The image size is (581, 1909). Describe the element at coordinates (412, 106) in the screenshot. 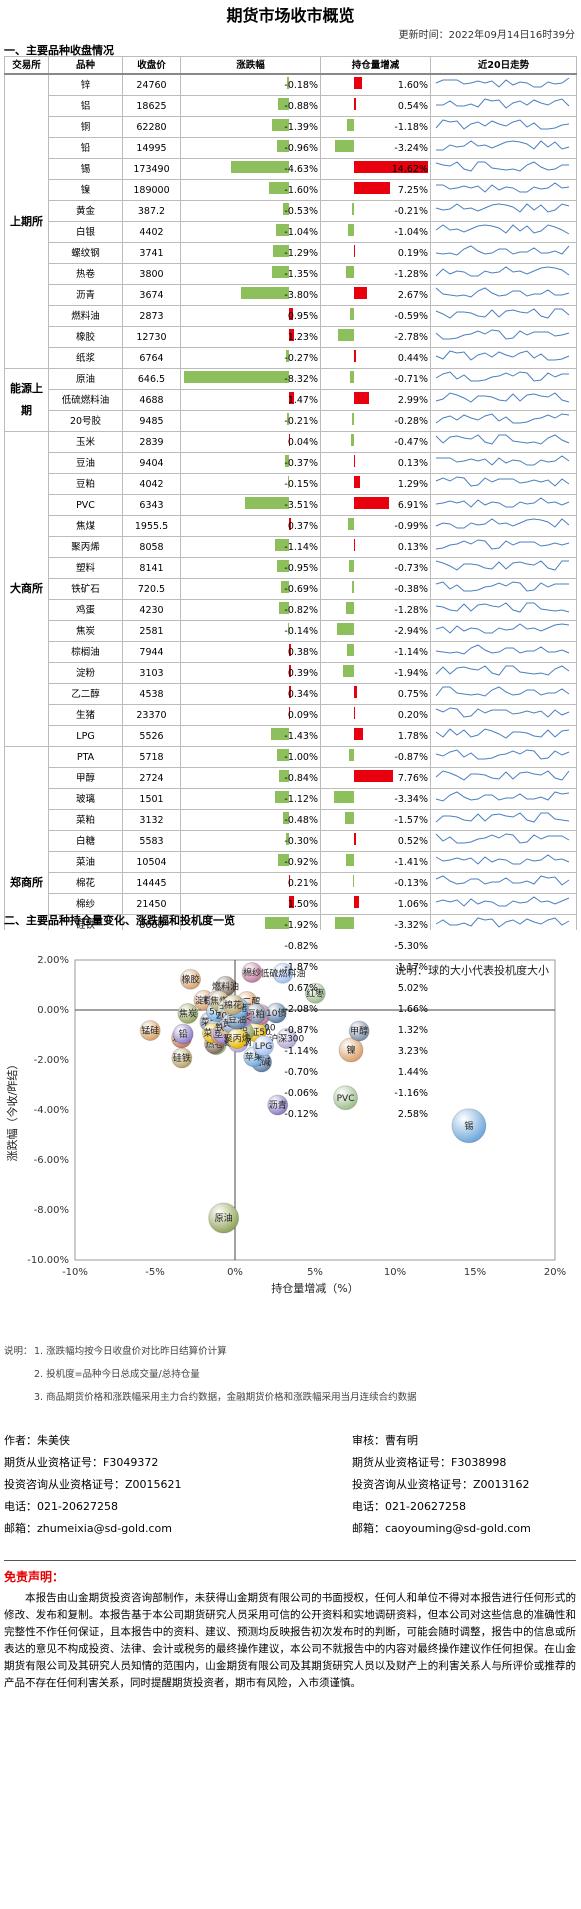

I see `oi-change-value: 0.54%` at that location.